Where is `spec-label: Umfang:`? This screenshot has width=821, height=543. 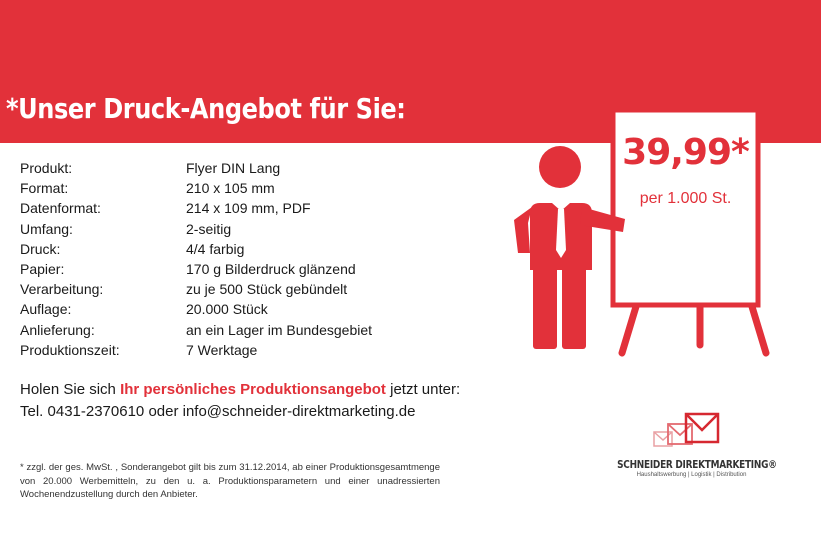
spec-label: Umfang: is located at coordinates (46, 228).